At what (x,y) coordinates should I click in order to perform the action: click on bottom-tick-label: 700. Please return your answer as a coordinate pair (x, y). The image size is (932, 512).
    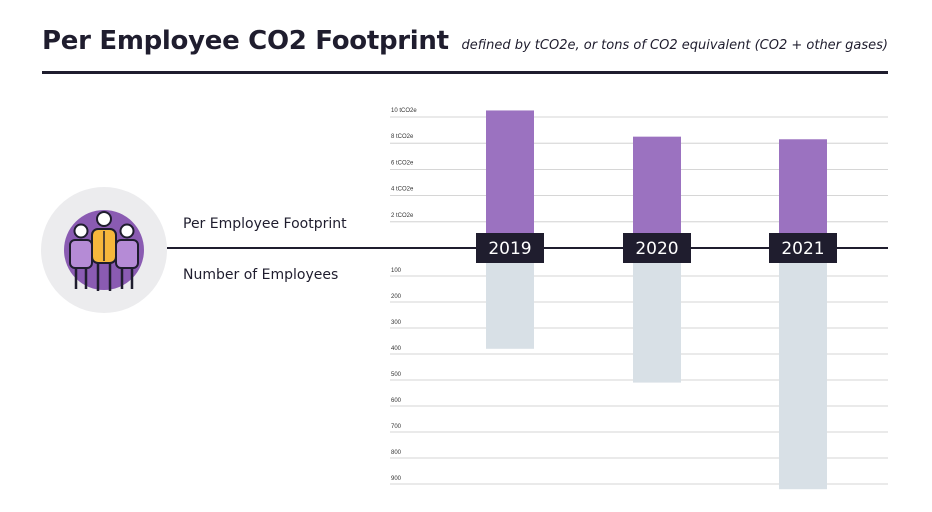
    Looking at the image, I should click on (396, 427).